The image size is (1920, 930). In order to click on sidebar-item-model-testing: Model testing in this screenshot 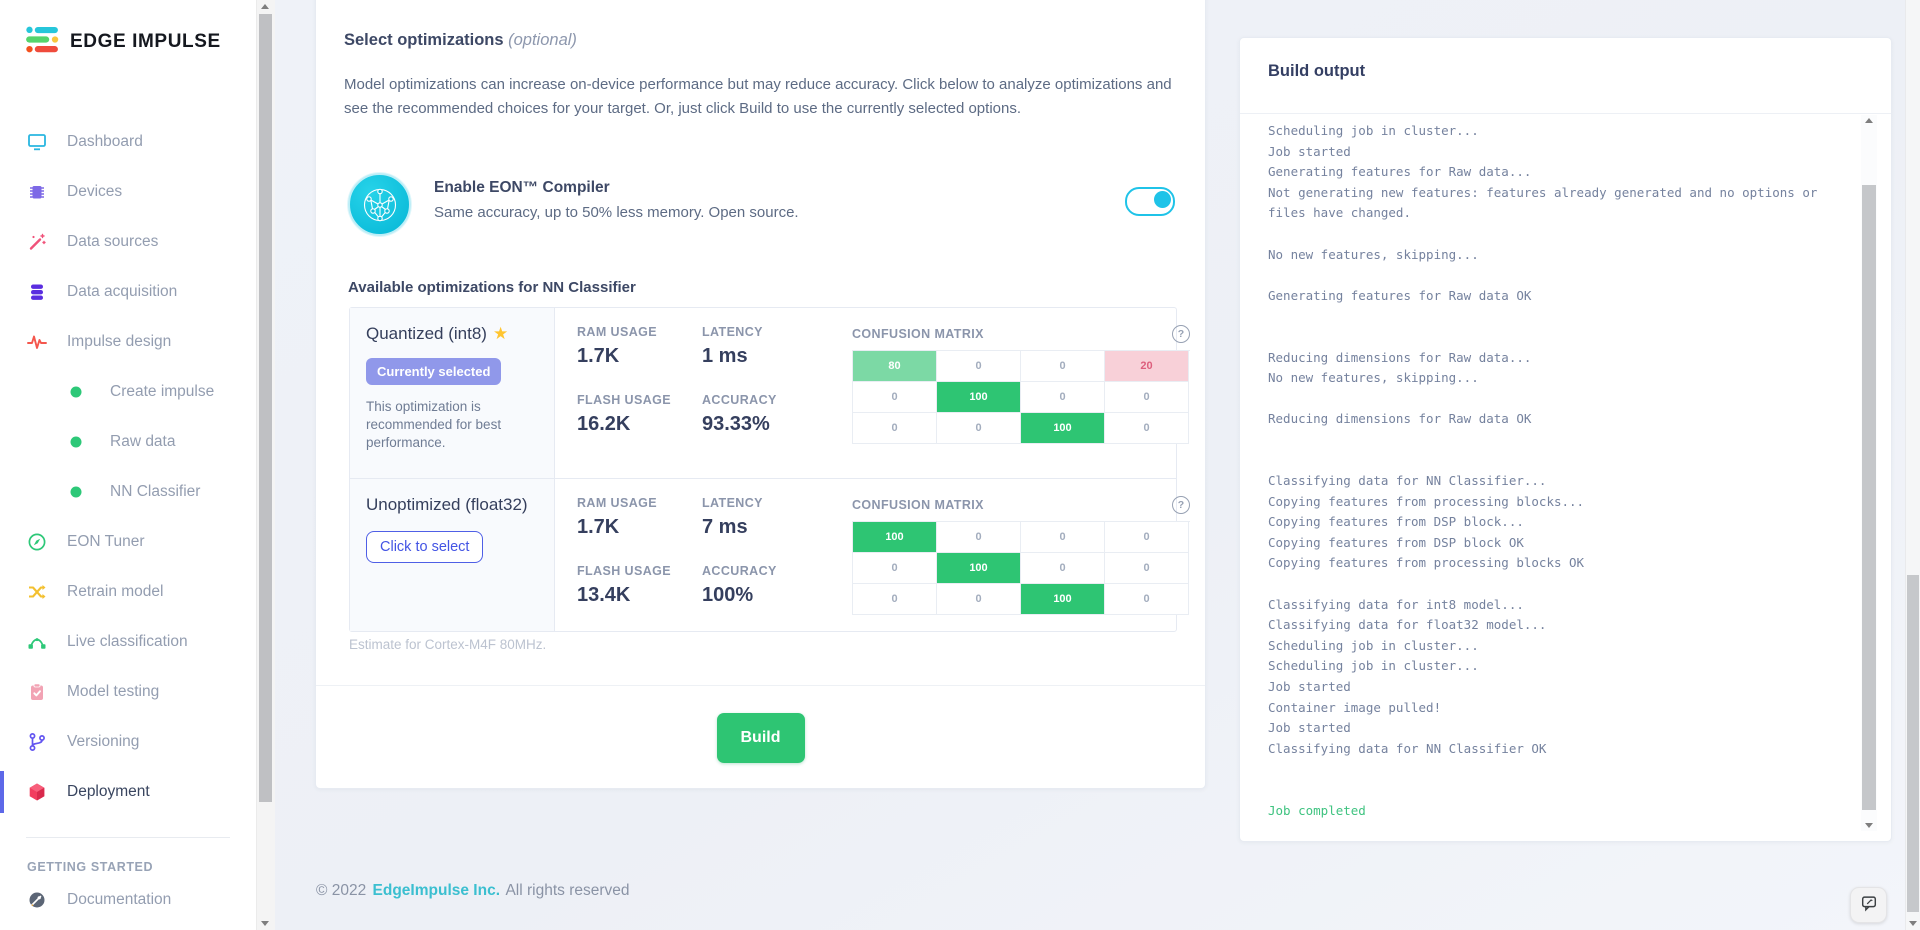, I will do `click(128, 692)`.